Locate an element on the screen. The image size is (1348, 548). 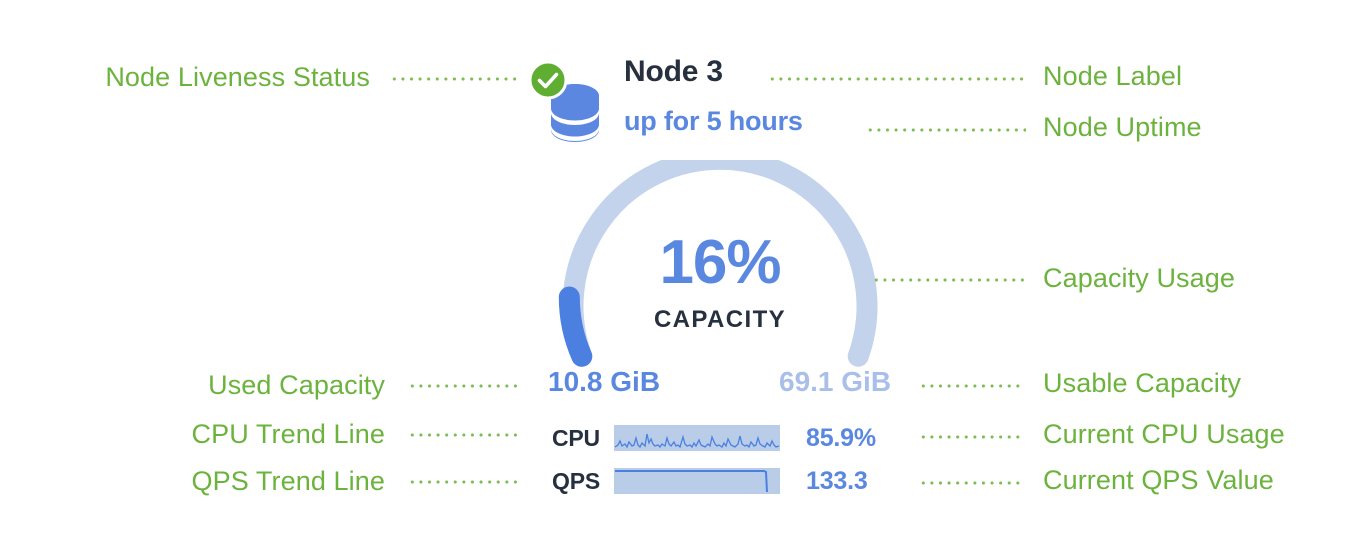
annotation-qps-trend-line: QPS Trend Line is located at coordinates (288, 481).